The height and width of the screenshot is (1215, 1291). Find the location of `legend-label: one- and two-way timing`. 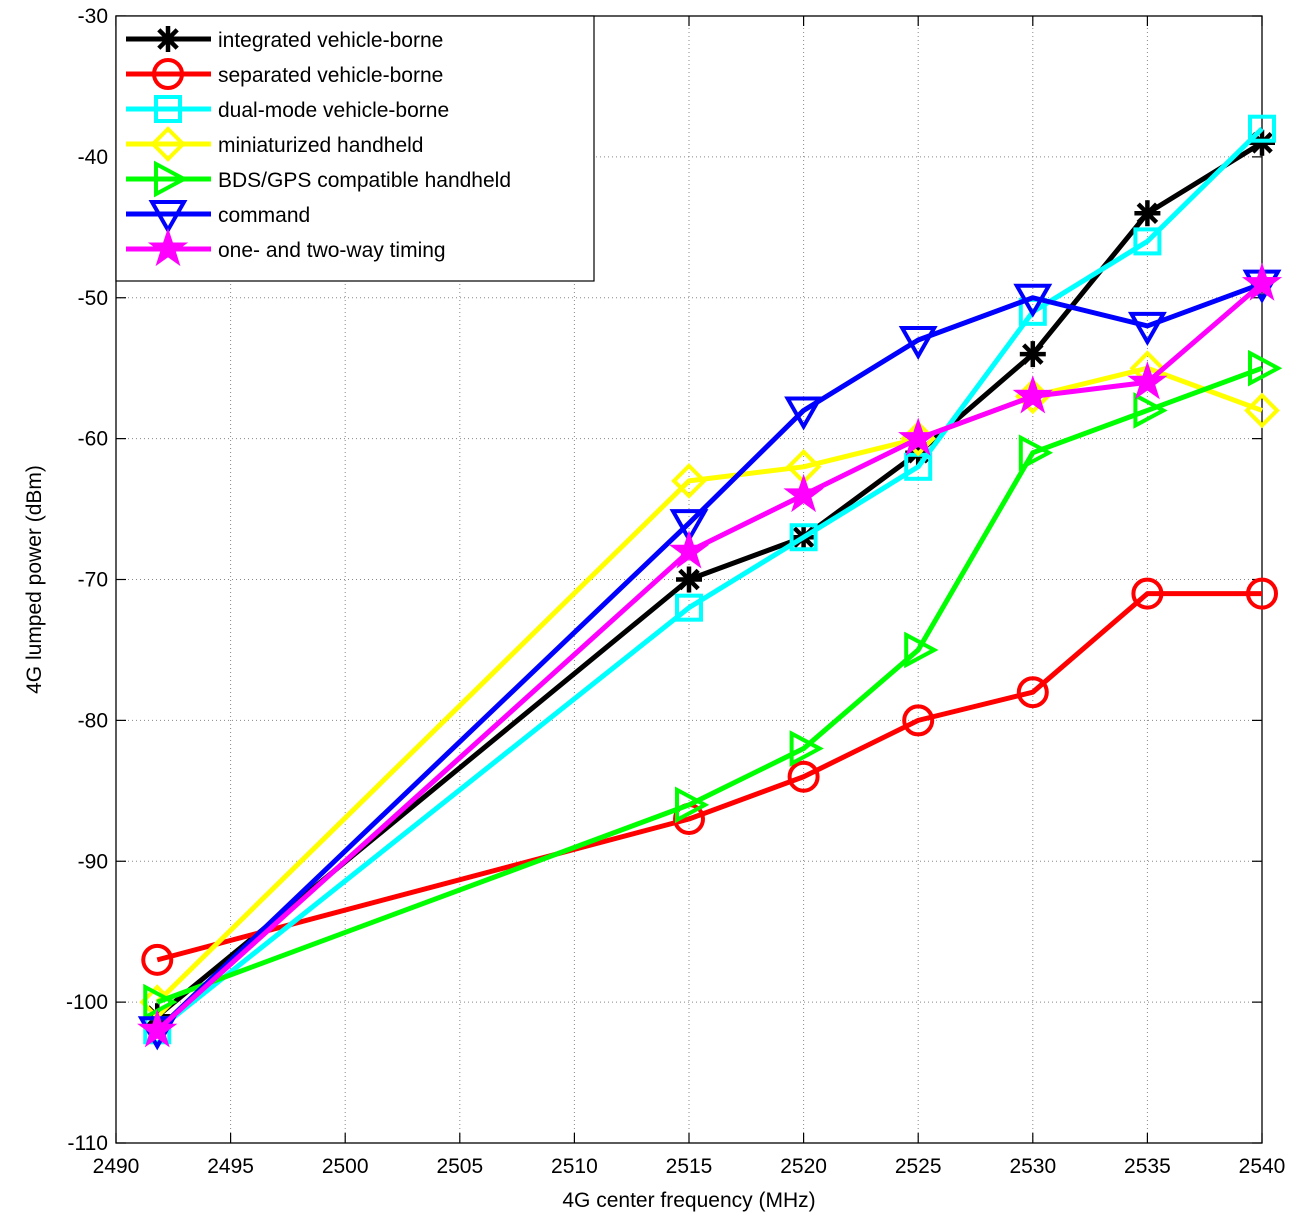

legend-label: one- and two-way timing is located at coordinates (332, 250).